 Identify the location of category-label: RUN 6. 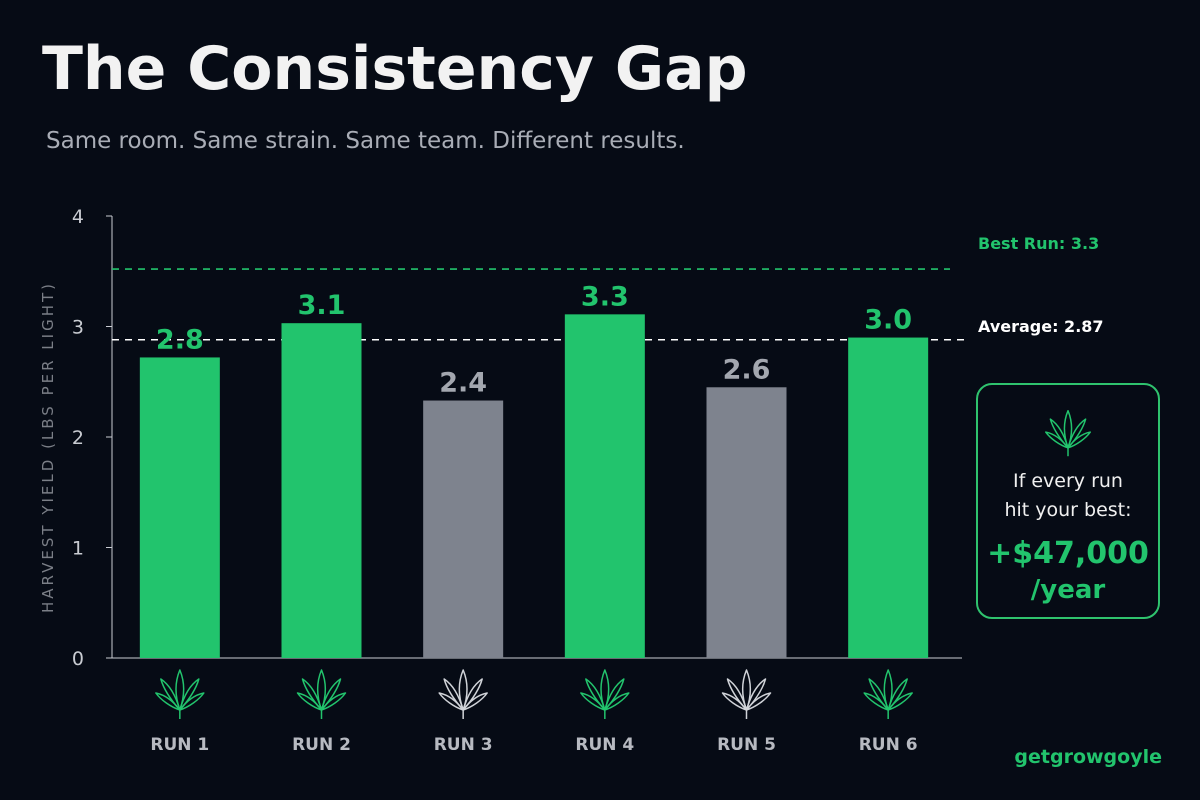
(888, 745).